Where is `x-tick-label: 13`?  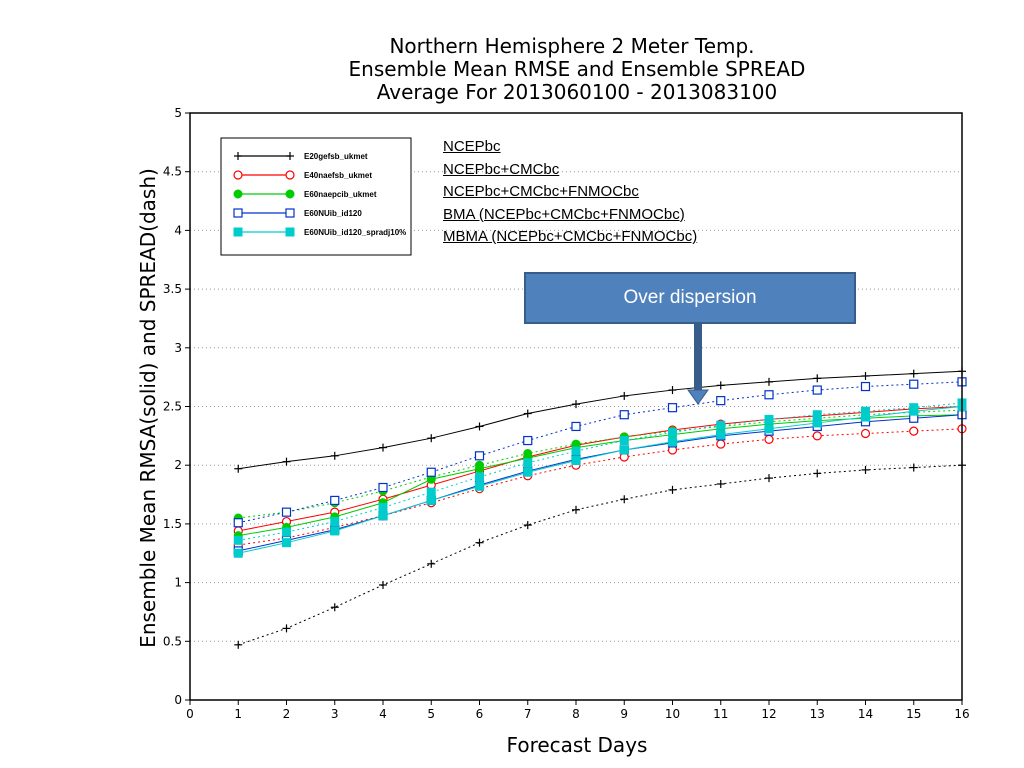 x-tick-label: 13 is located at coordinates (817, 714).